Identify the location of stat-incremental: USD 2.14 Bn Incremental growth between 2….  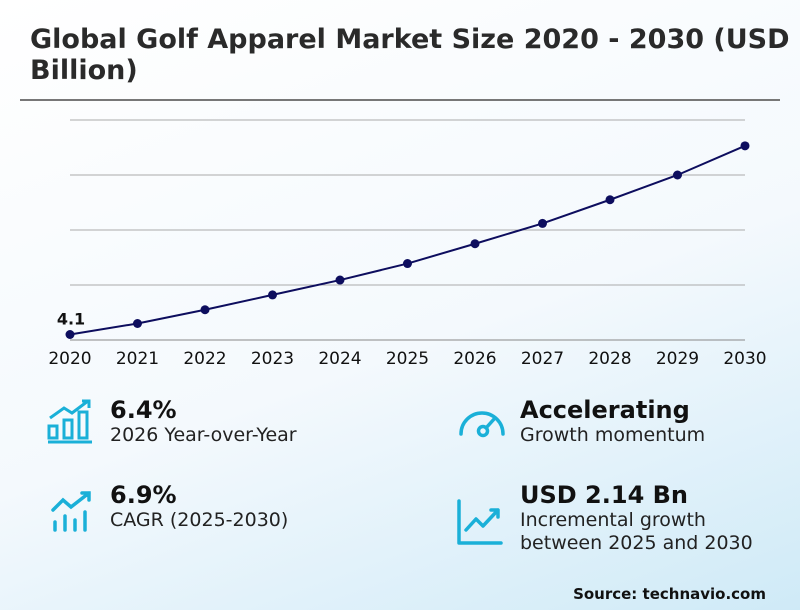
(650, 518).